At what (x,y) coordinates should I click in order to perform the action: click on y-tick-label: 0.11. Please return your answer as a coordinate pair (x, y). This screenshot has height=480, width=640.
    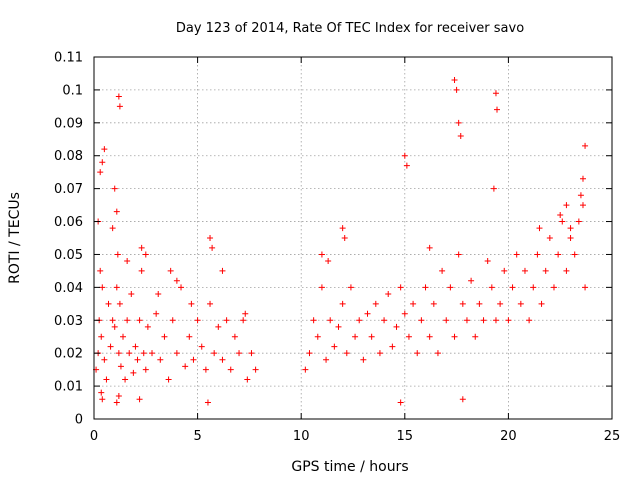
    Looking at the image, I should click on (68, 58).